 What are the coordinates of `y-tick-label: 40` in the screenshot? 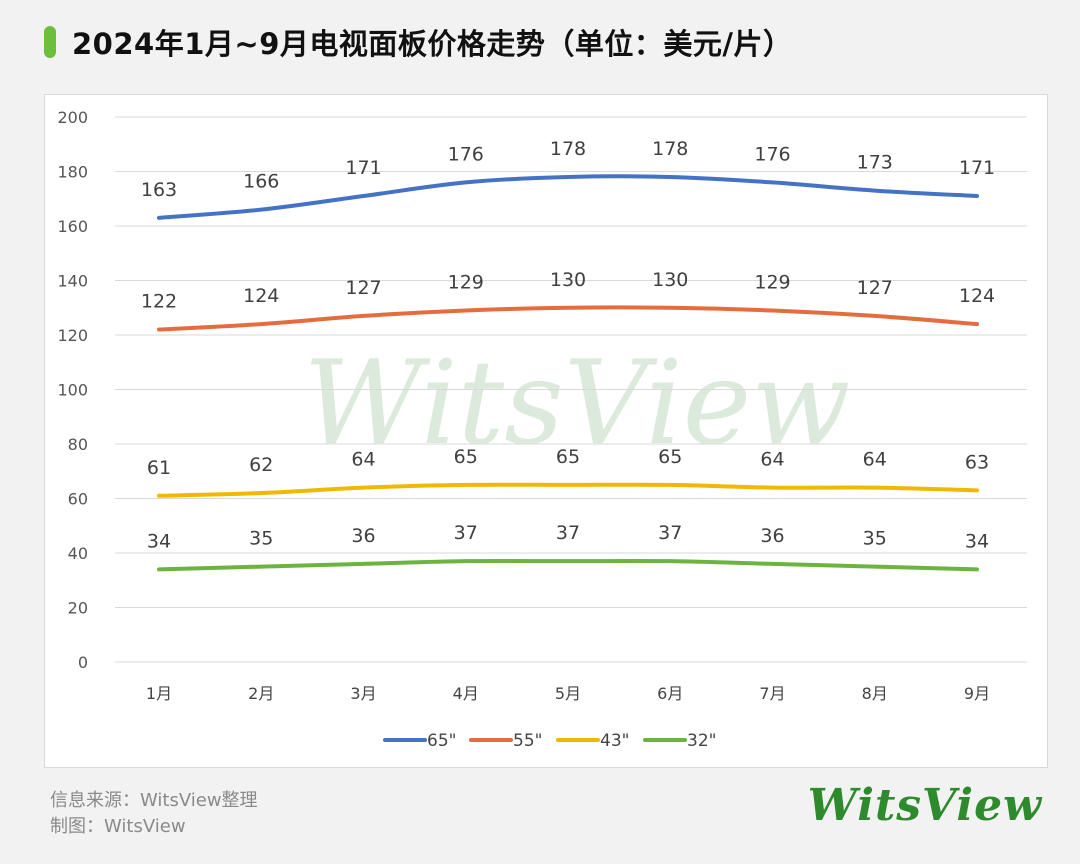 It's located at (78, 553).